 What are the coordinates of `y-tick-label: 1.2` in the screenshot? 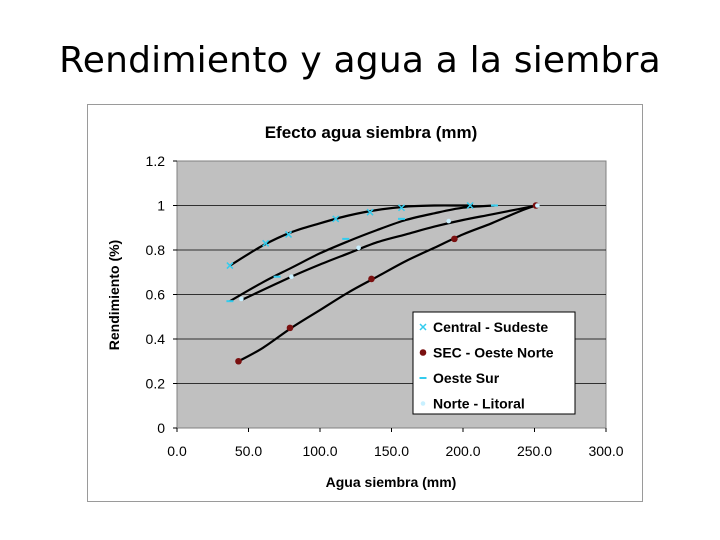 It's located at (156, 161).